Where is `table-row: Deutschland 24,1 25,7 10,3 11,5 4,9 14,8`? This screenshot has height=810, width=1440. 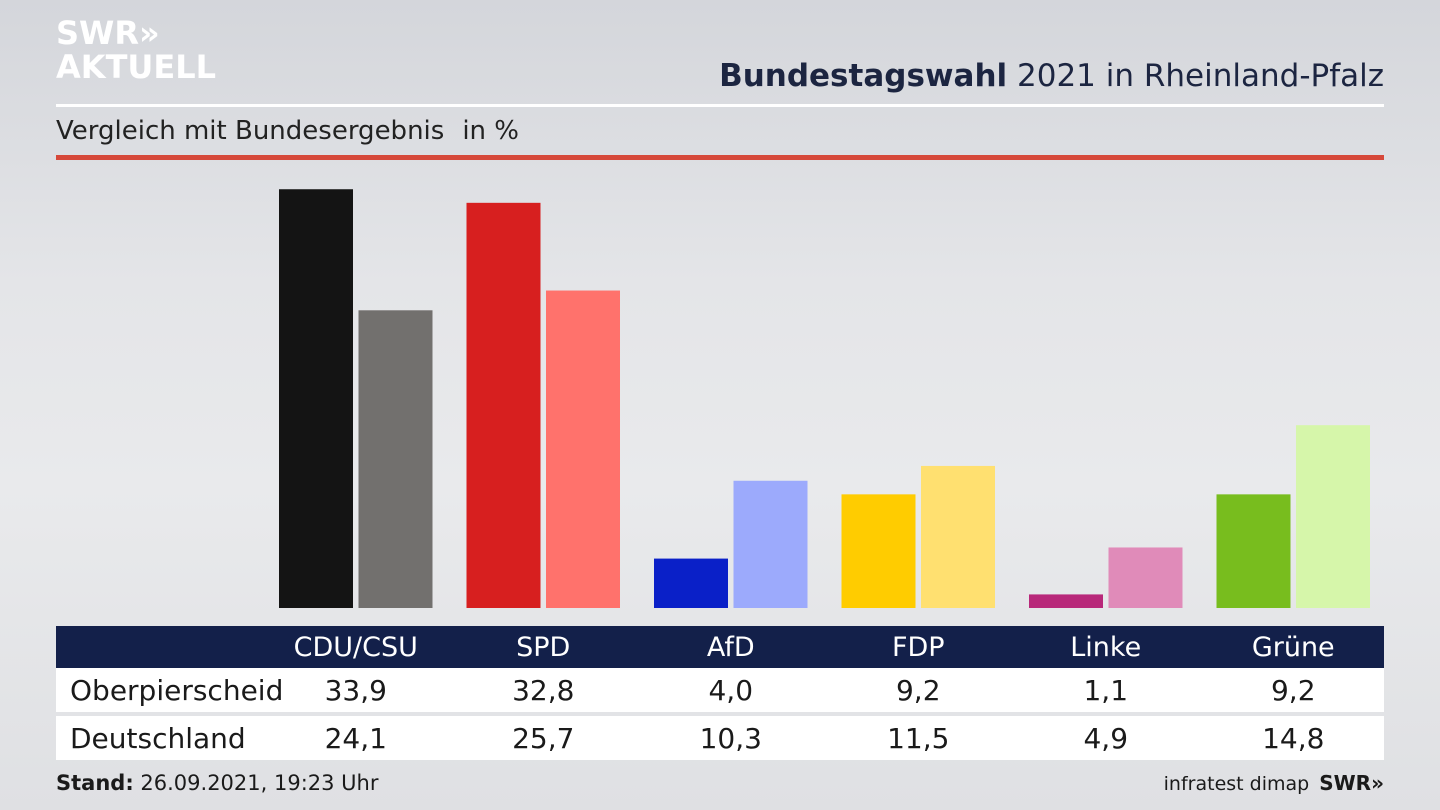
table-row: Deutschland 24,1 25,7 10,3 11,5 4,9 14,8 is located at coordinates (720, 738).